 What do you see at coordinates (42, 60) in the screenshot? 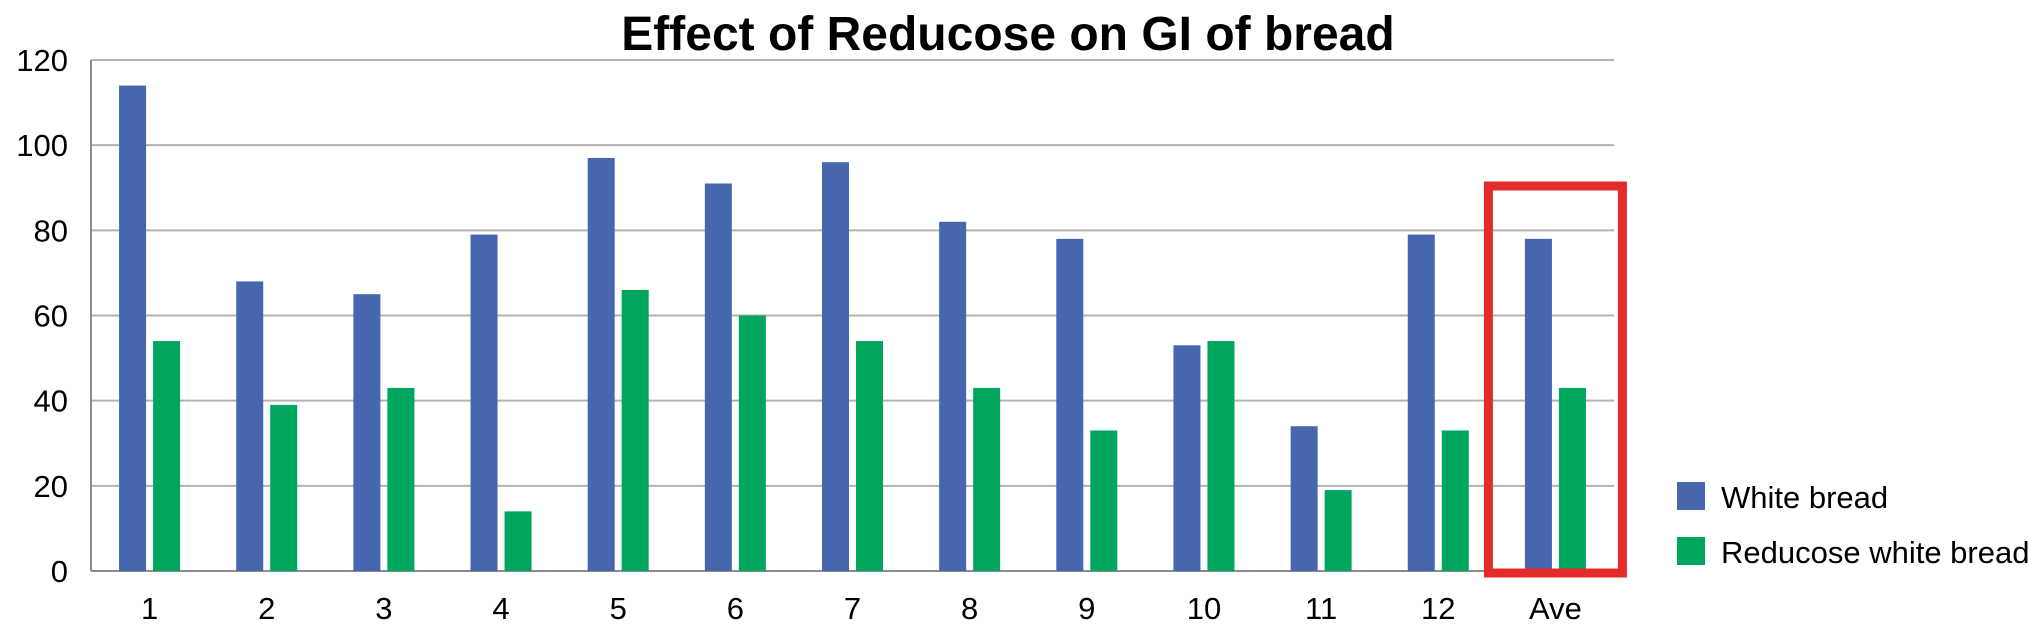
I see `y-tick-label: 120` at bounding box center [42, 60].